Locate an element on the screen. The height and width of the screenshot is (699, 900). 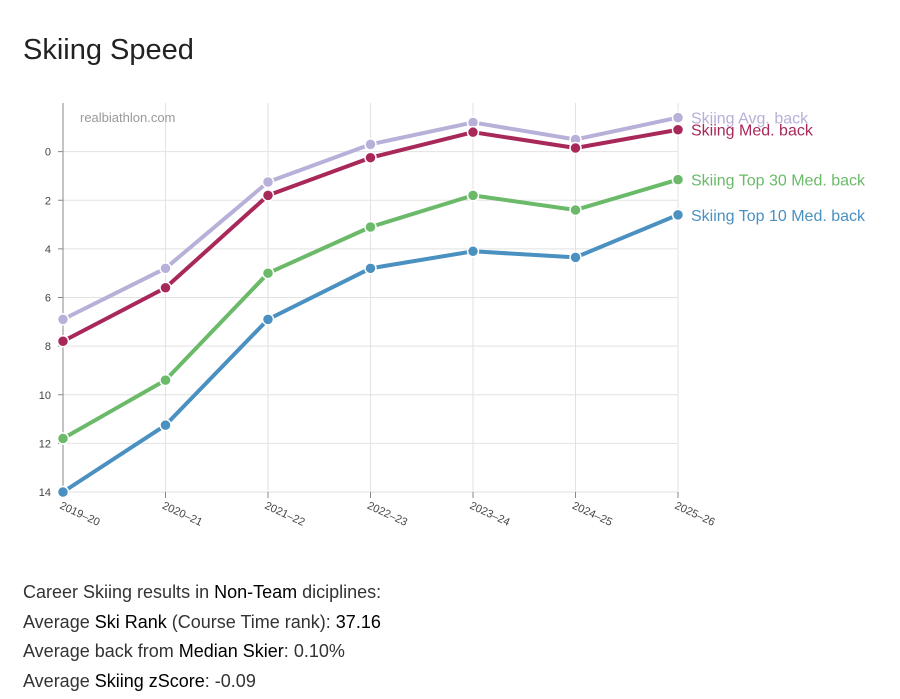
y-tick-label: 10 is located at coordinates (45, 396).